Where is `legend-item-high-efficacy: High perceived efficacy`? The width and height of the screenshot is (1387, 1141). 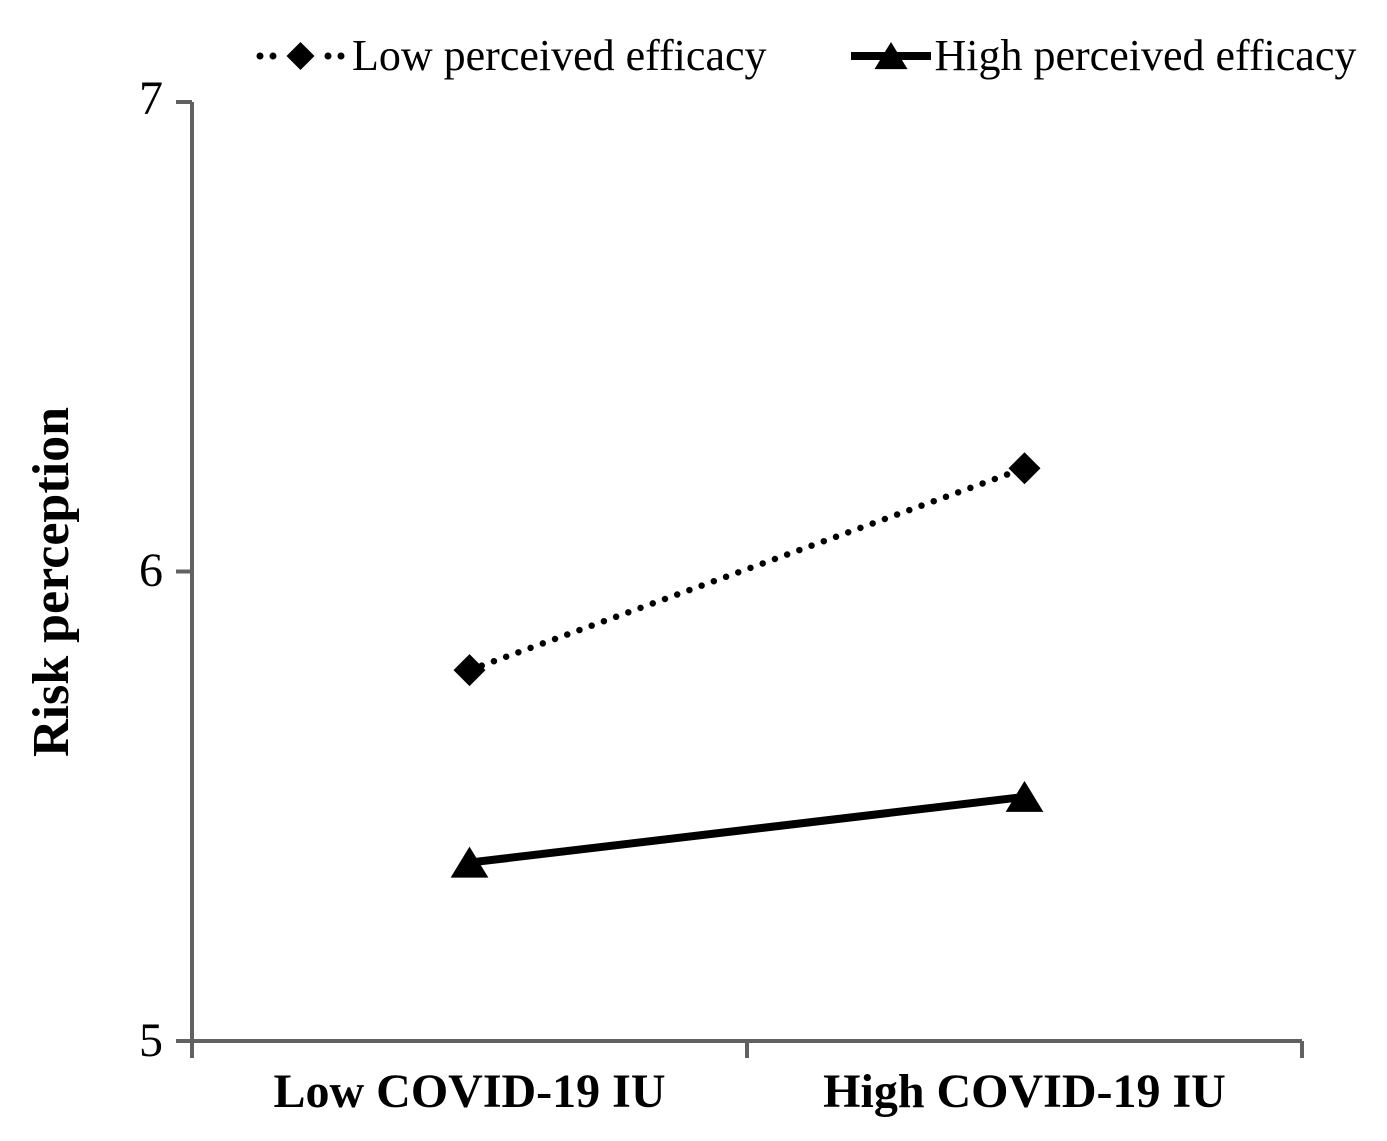
legend-item-high-efficacy: High perceived efficacy is located at coordinates (1103, 55).